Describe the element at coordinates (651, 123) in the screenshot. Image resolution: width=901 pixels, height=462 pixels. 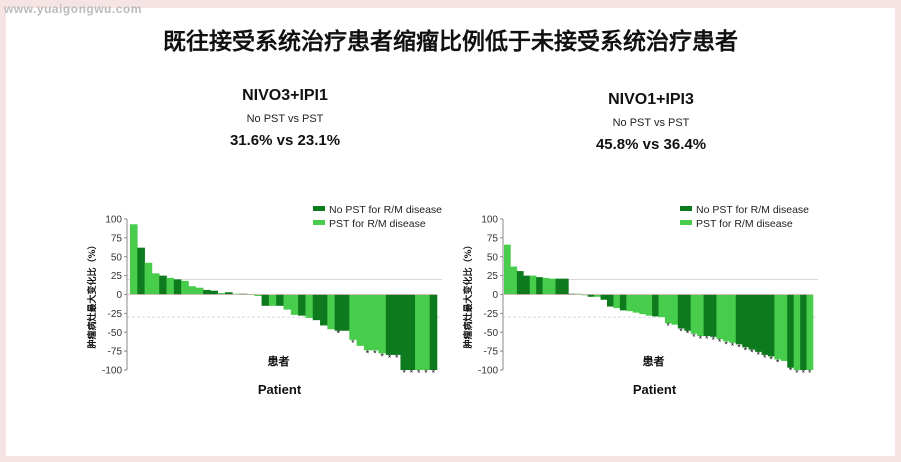
I see `comparison-label: No PST vs PST` at that location.